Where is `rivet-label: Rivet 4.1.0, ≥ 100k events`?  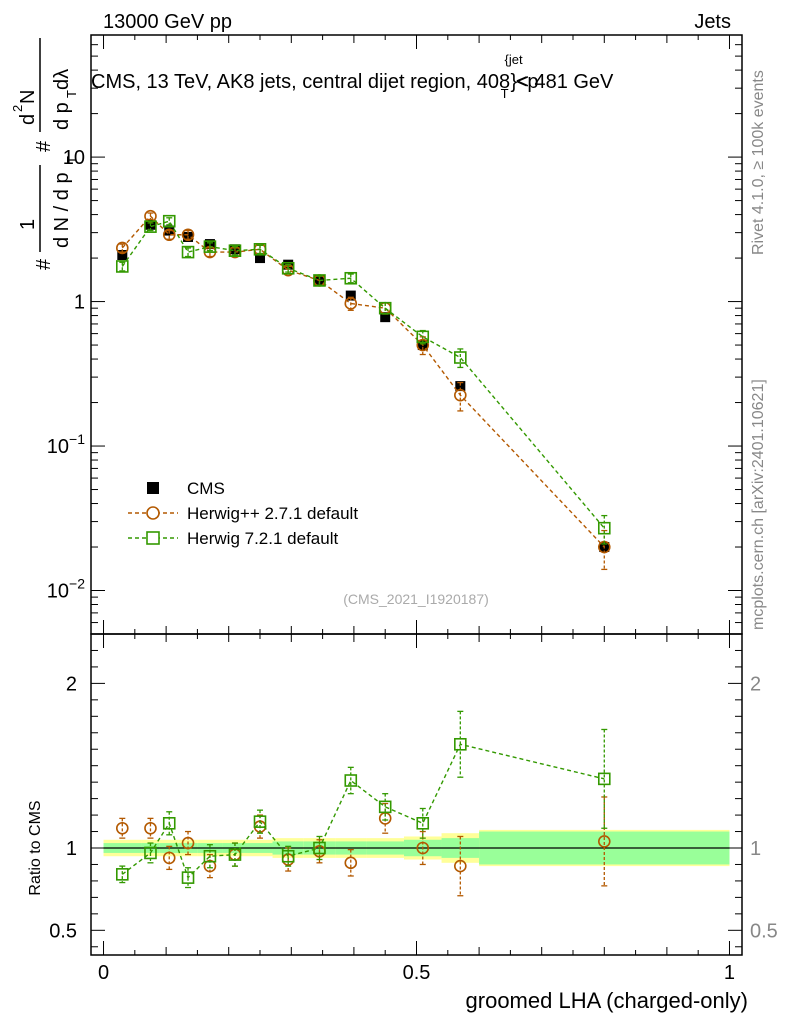
rivet-label: Rivet 4.1.0, ≥ 100k events is located at coordinates (758, 162).